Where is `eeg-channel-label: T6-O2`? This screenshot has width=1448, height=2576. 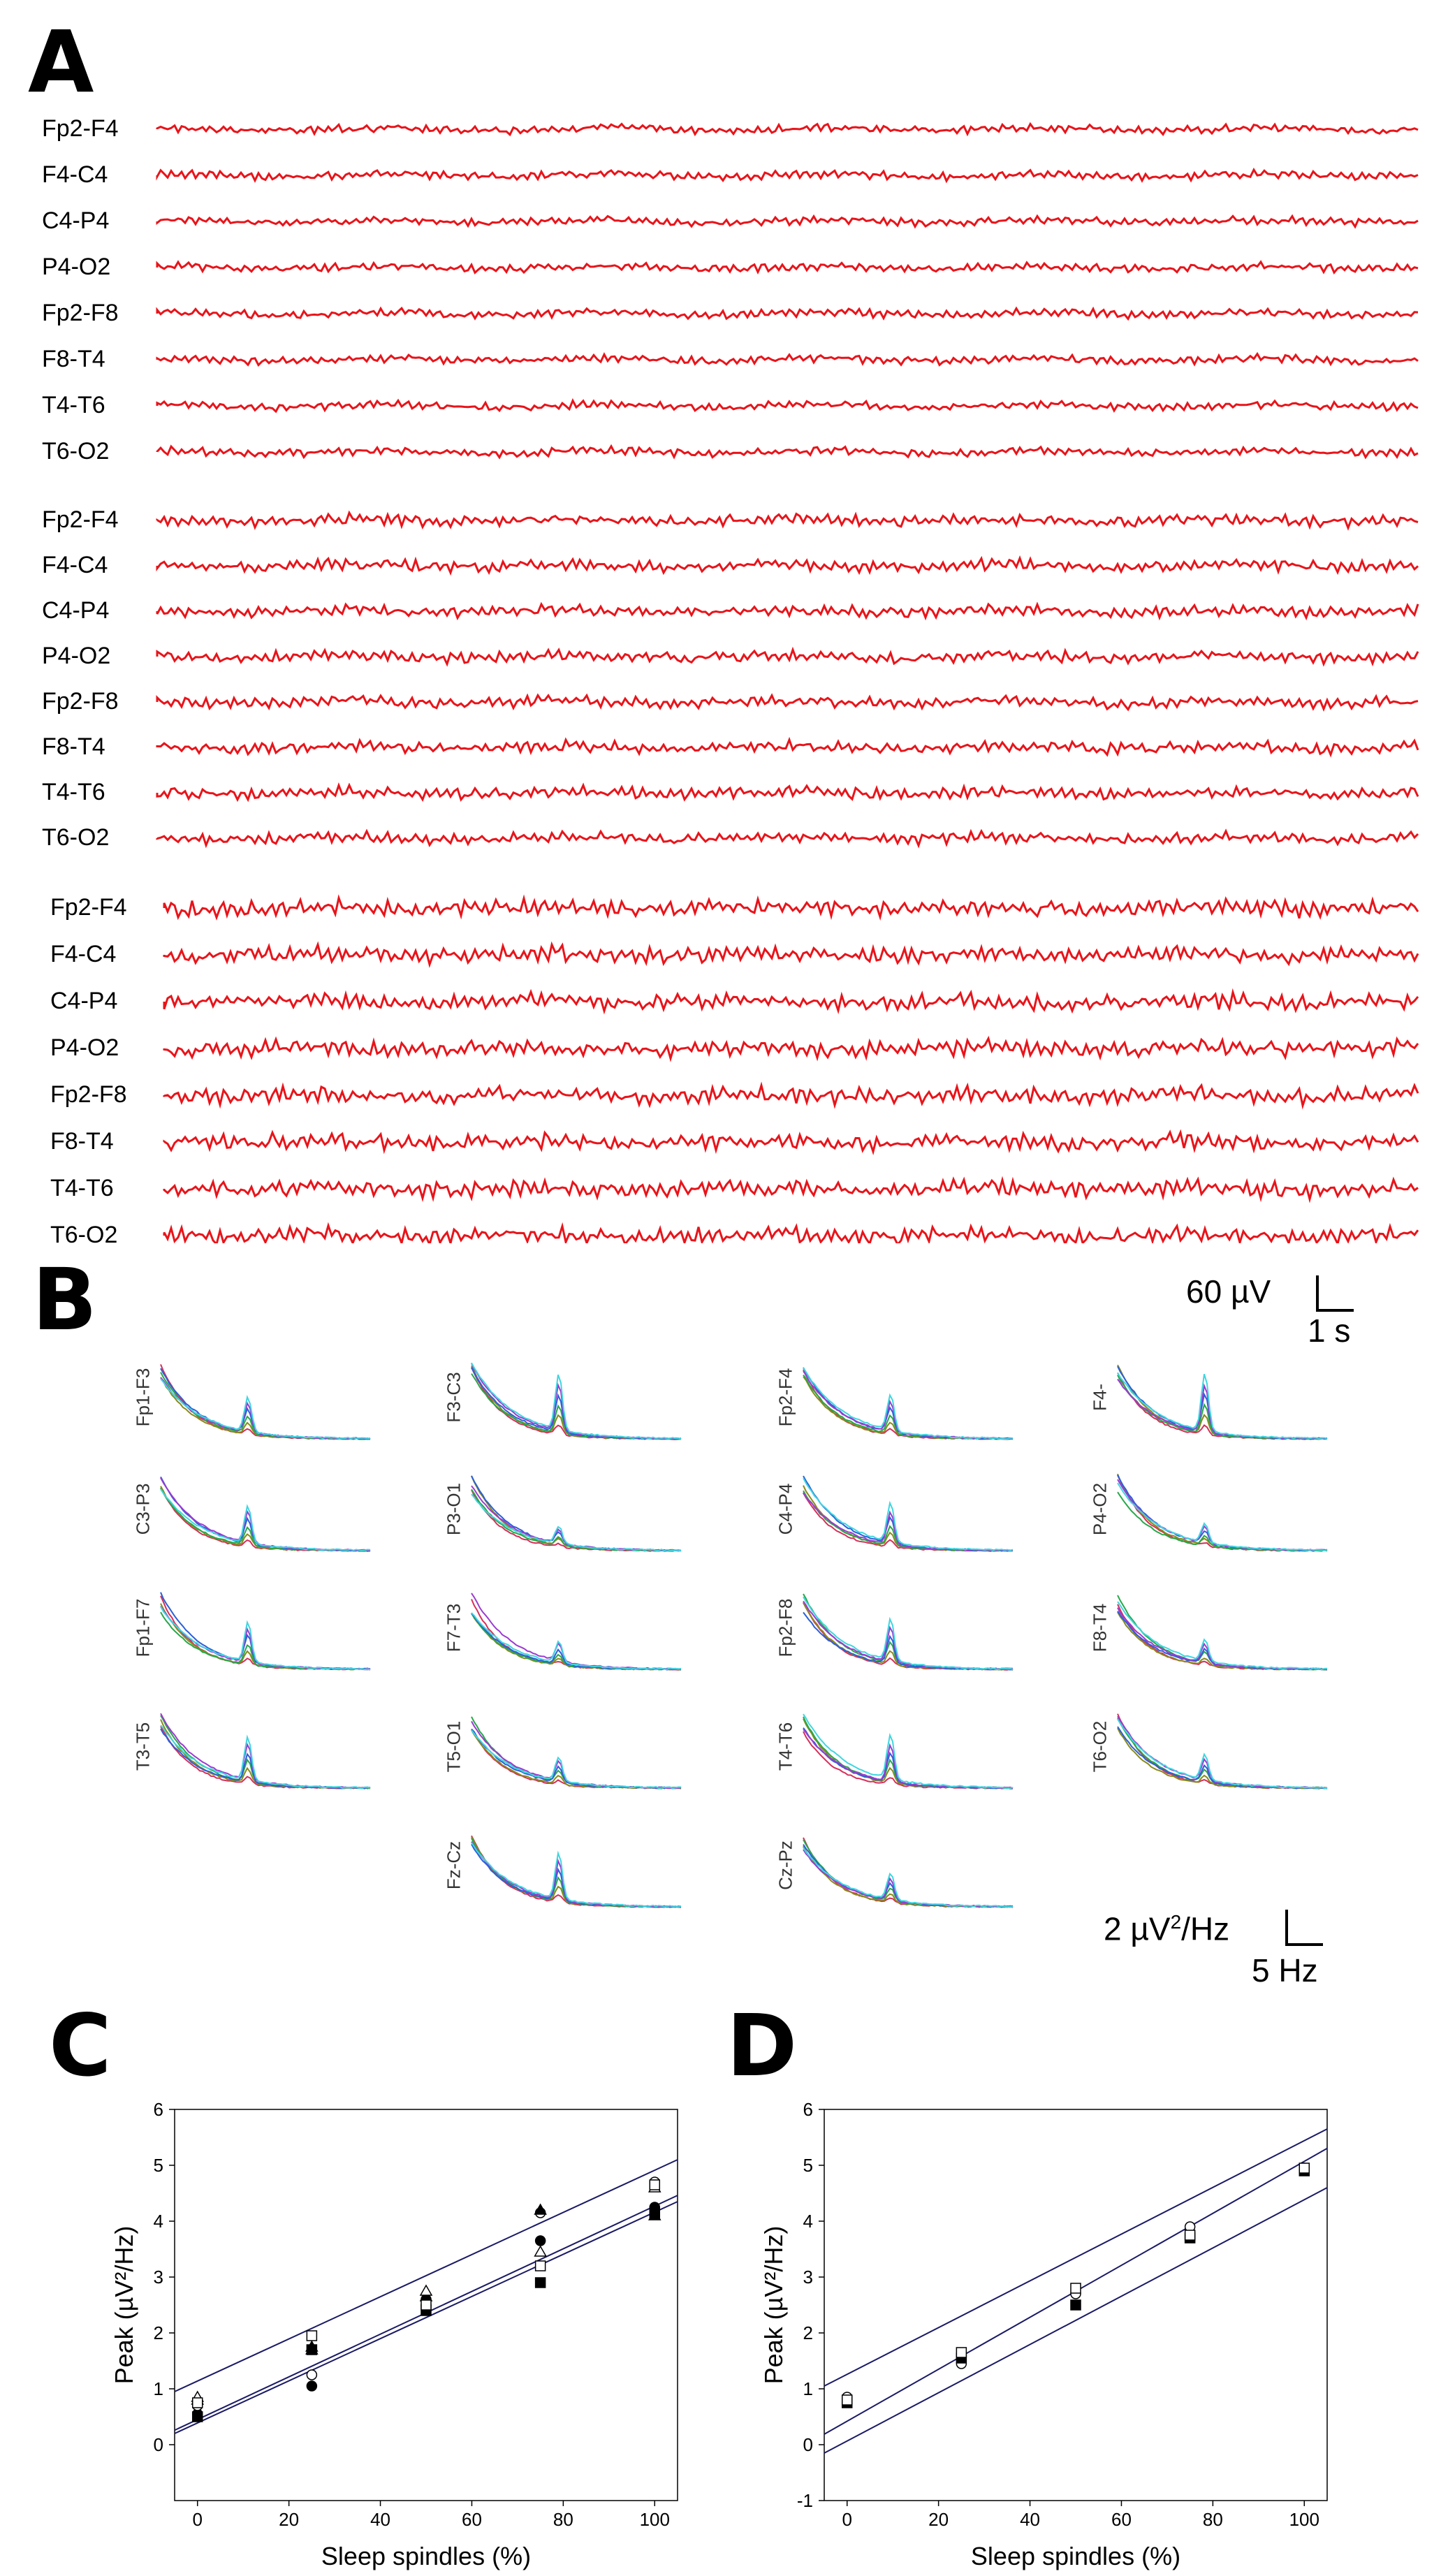
eeg-channel-label: T6-O2 is located at coordinates (84, 1235).